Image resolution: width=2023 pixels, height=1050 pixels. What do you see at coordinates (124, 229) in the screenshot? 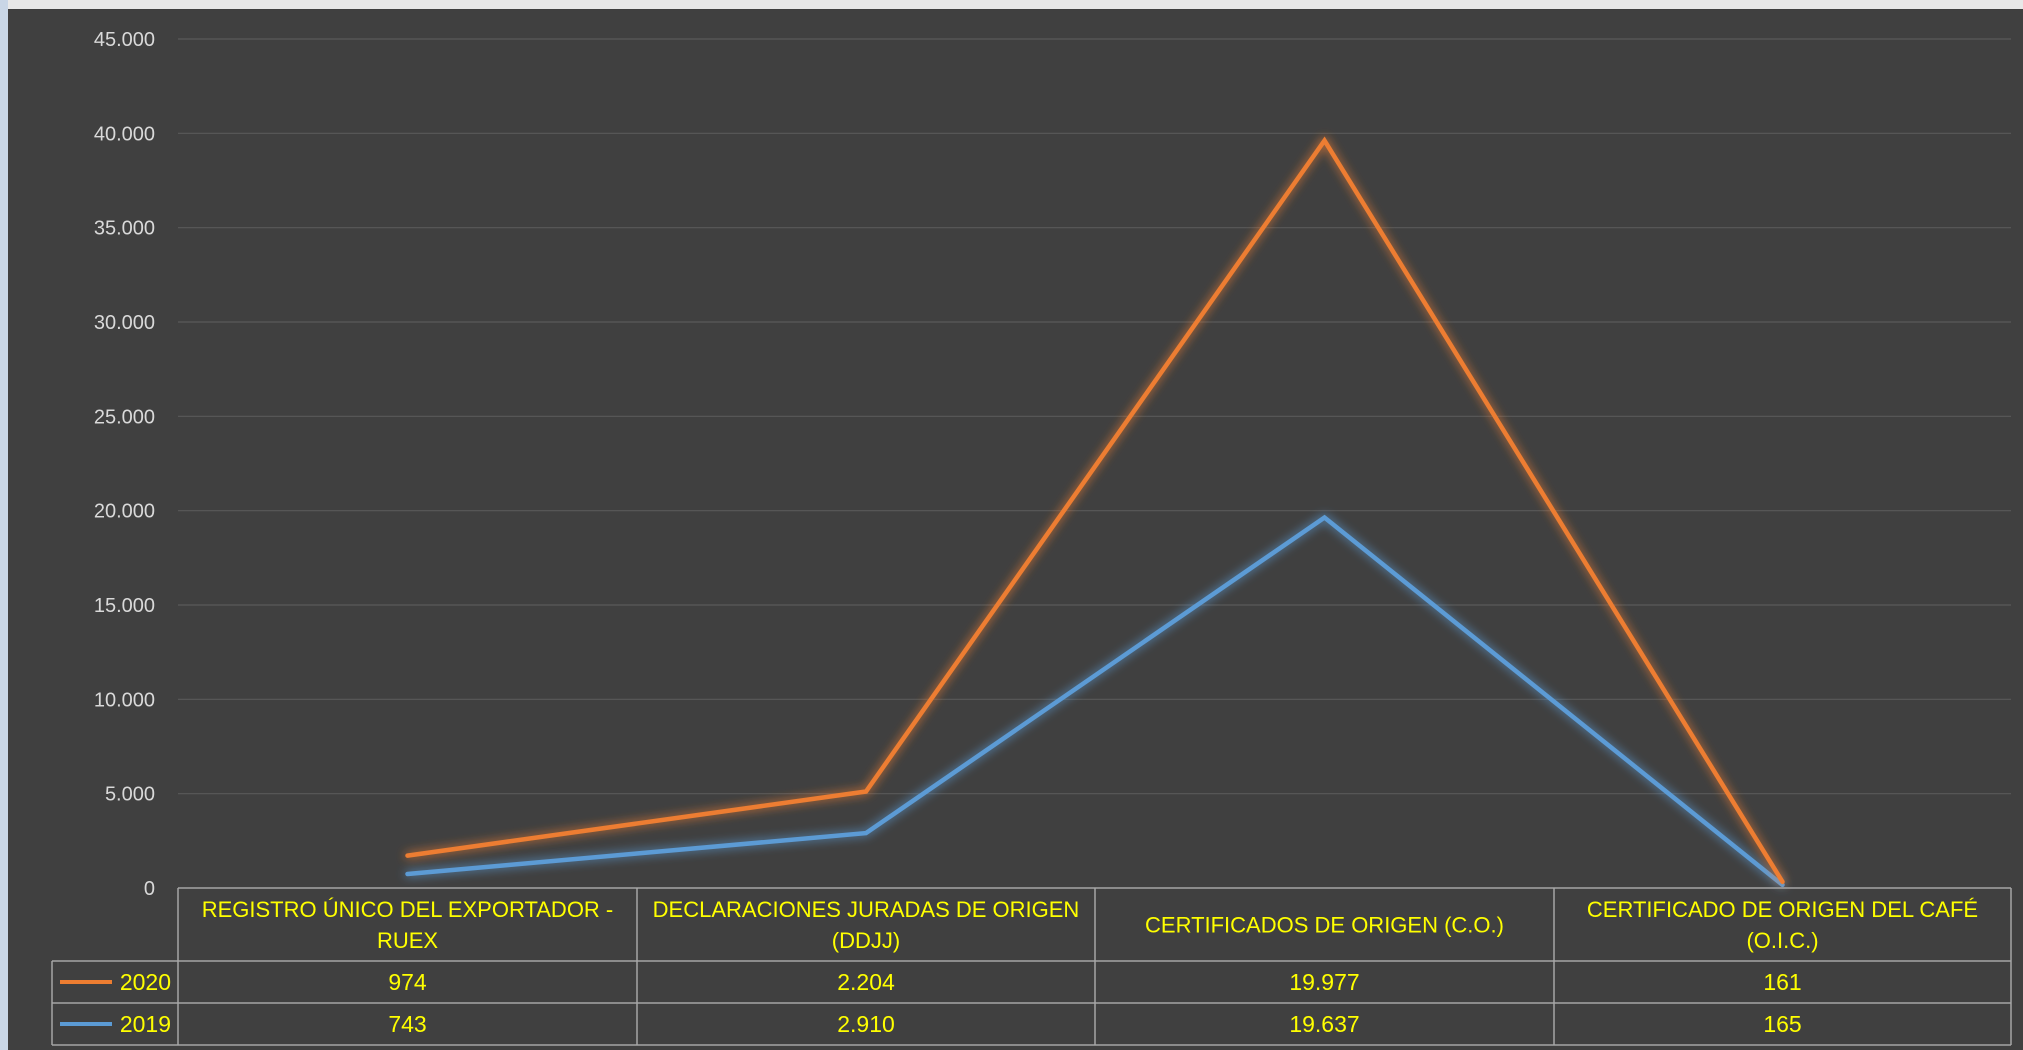
I see `y-tick-label: 35.000` at bounding box center [124, 229].